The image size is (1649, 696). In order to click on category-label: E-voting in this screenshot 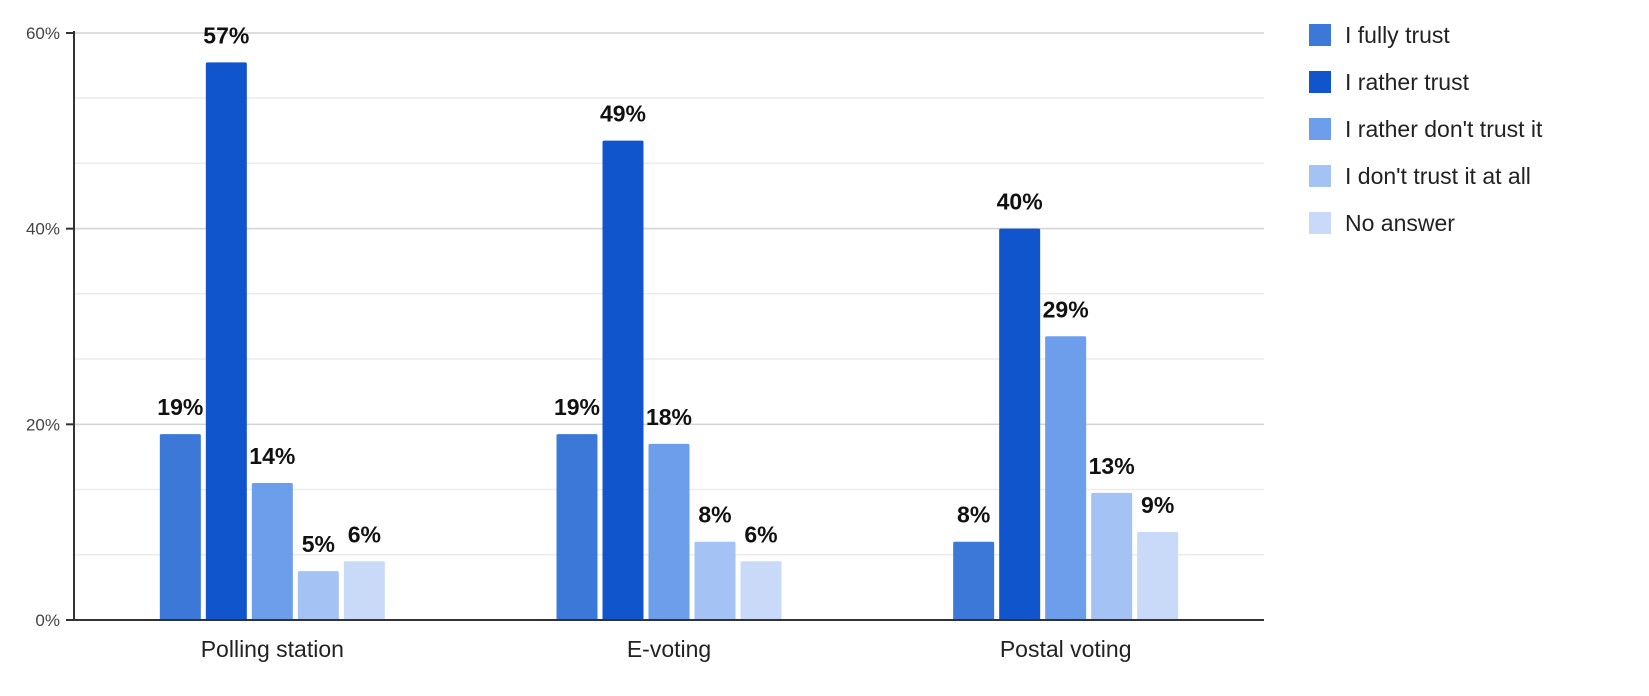, I will do `click(669, 649)`.